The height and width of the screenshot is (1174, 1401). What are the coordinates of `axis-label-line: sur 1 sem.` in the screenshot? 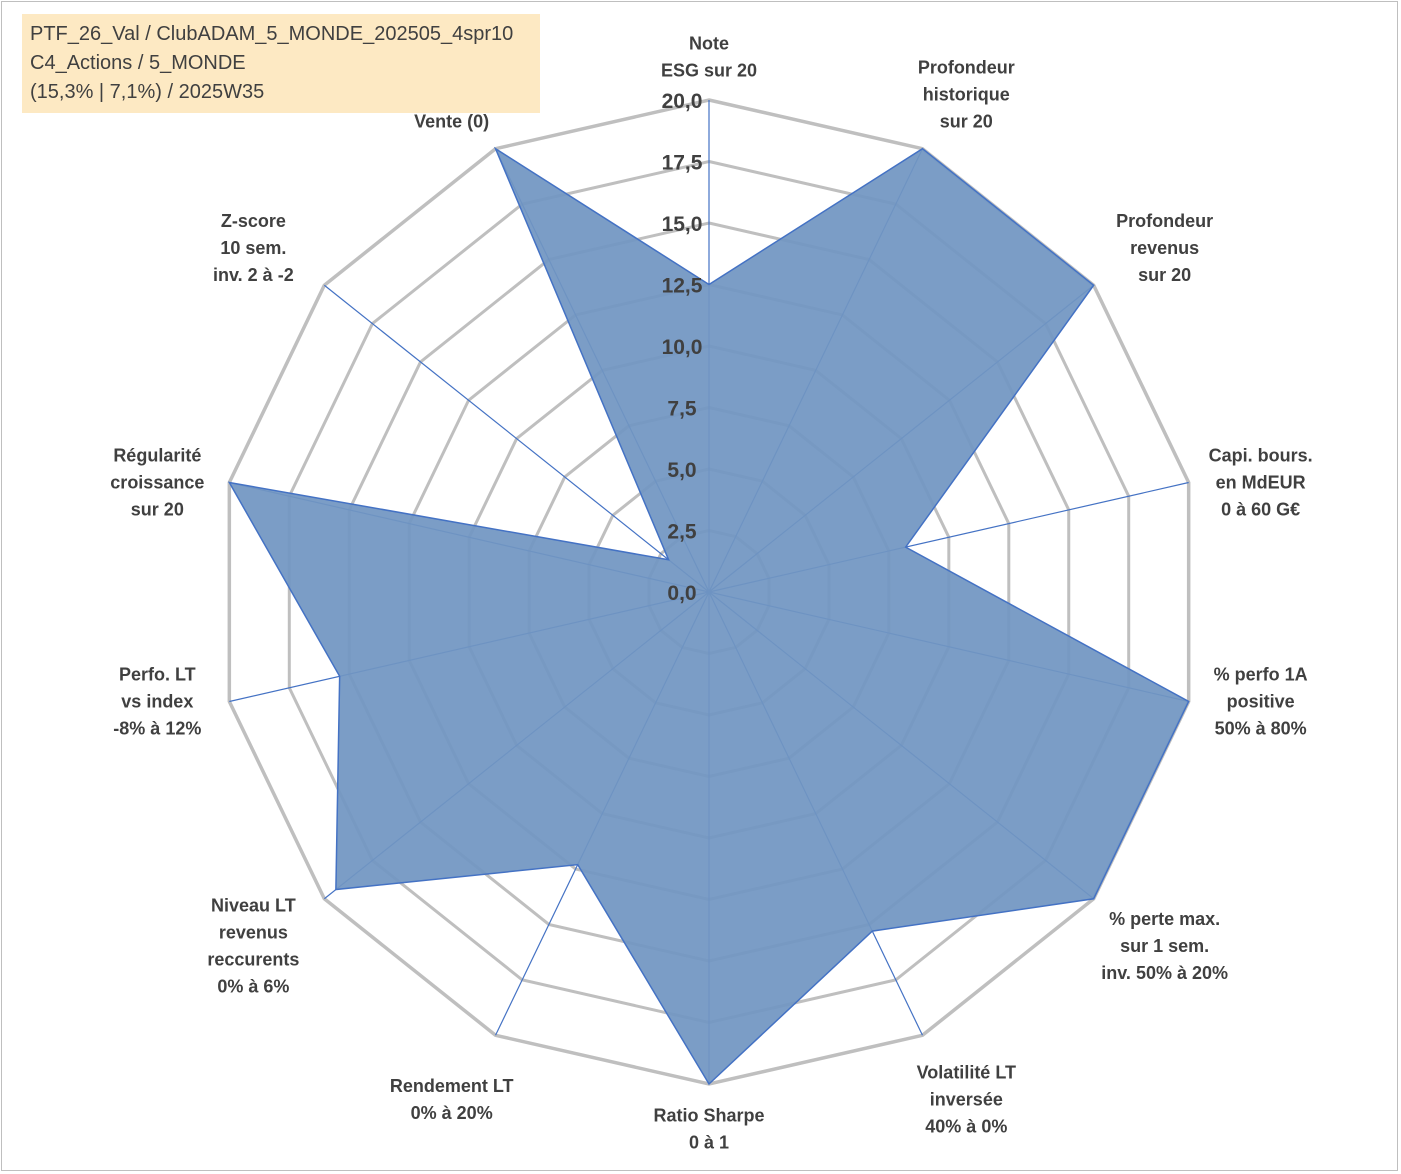 It's located at (1164, 946).